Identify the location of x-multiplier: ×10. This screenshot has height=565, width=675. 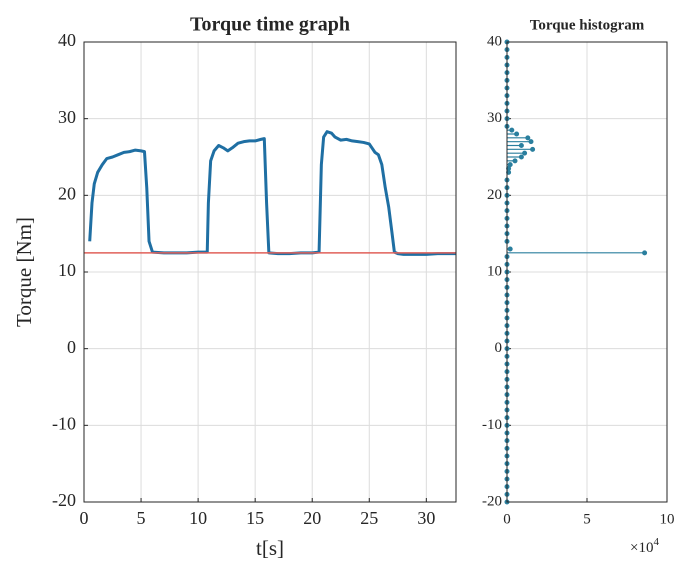
(641, 548).